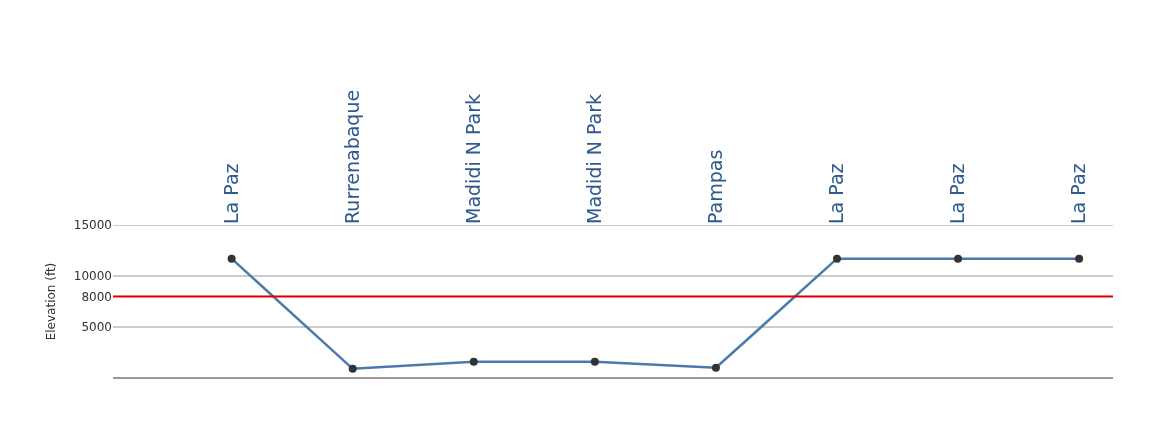 Image resolution: width=1150 pixels, height=430 pixels. What do you see at coordinates (96, 327) in the screenshot?
I see `y-tick-label: 5000` at bounding box center [96, 327].